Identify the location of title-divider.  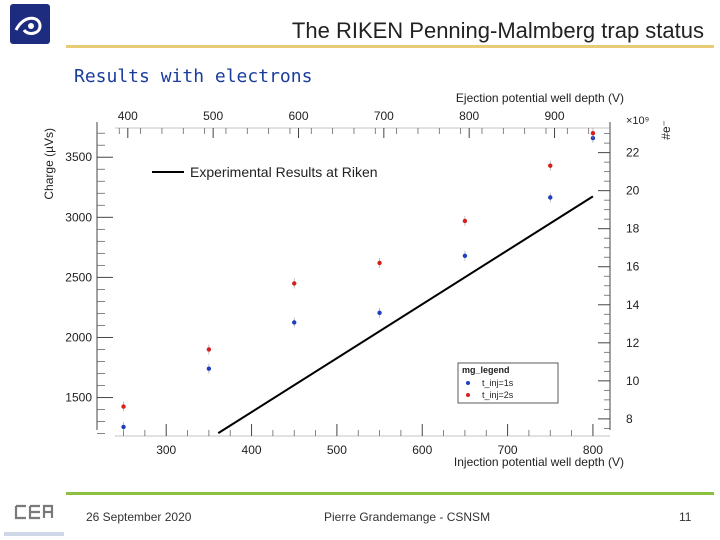
(390, 46).